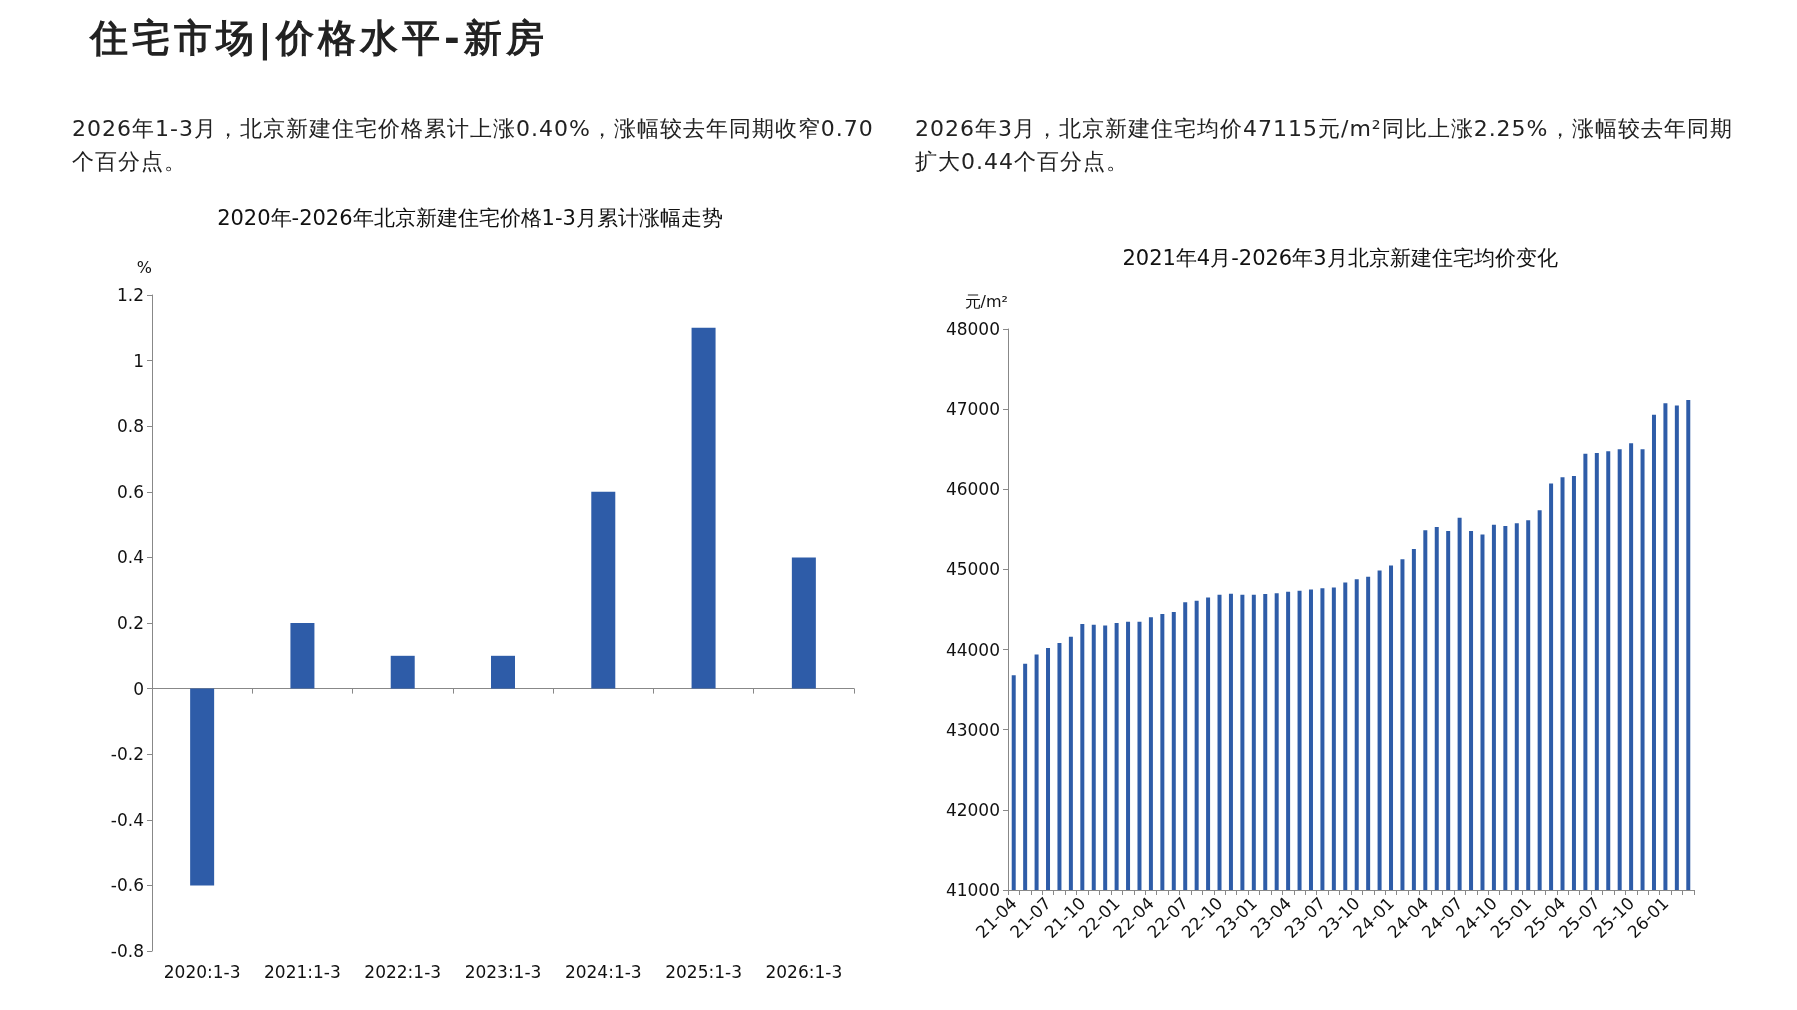 The width and height of the screenshot is (1797, 1010). Describe the element at coordinates (972, 329) in the screenshot. I see `y-tick-label: 48000` at that location.